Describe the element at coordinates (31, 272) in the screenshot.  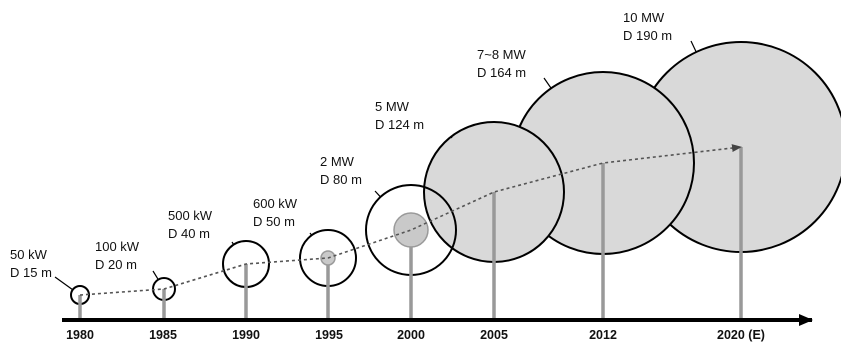
I see `rotor-diameter: D 15 m` at that location.